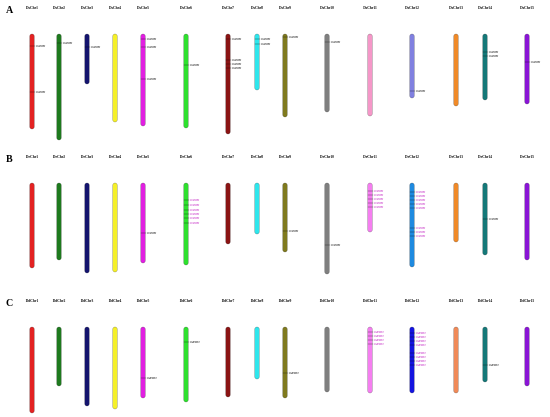 The width and height of the screenshot is (550, 417). What do you see at coordinates (10, 10) in the screenshot?
I see `panel-letter: A` at bounding box center [10, 10].